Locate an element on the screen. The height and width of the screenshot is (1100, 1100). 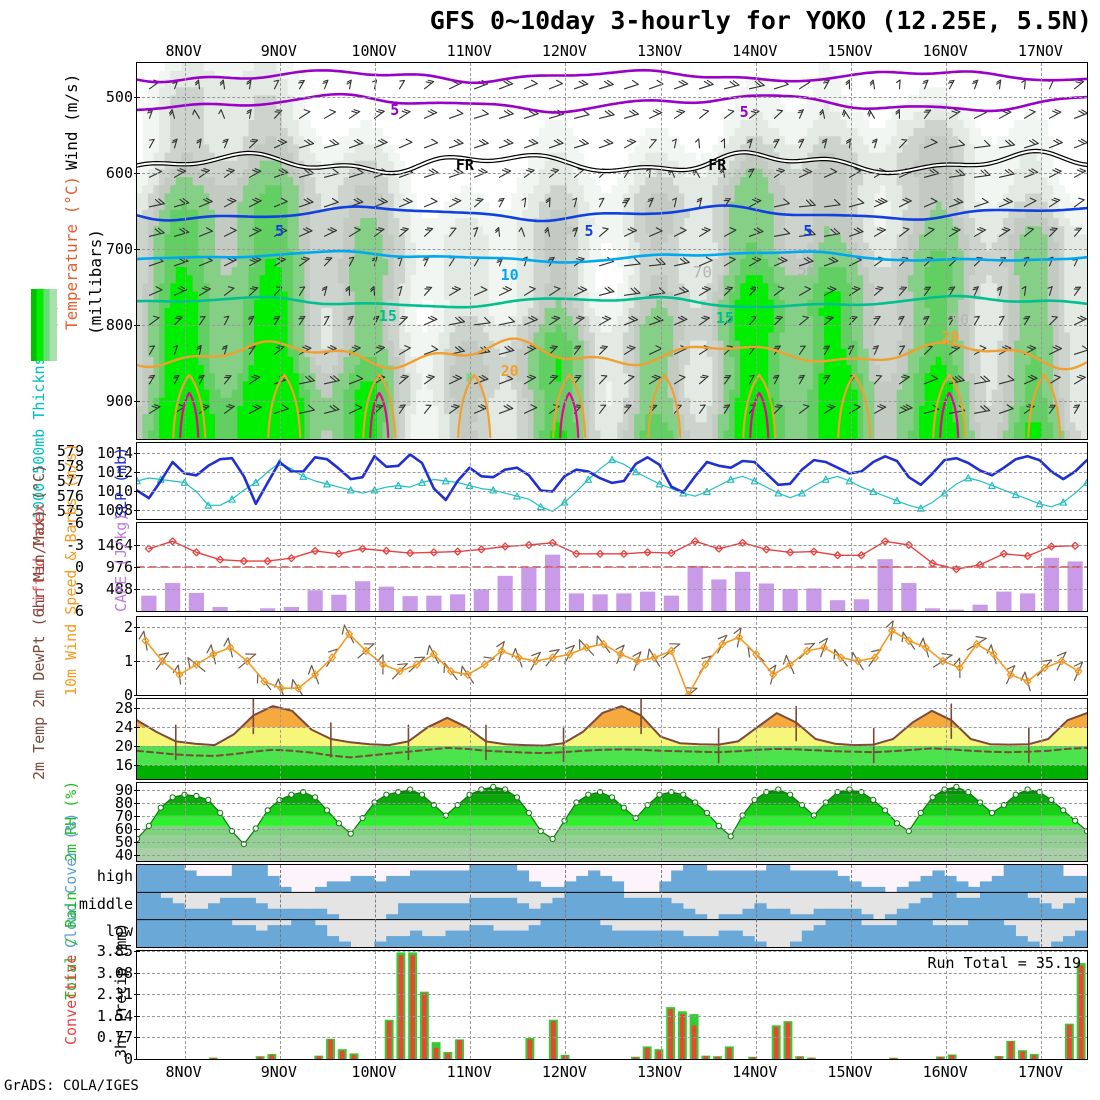
cape-tick: 1464 is located at coordinates (114, 545).